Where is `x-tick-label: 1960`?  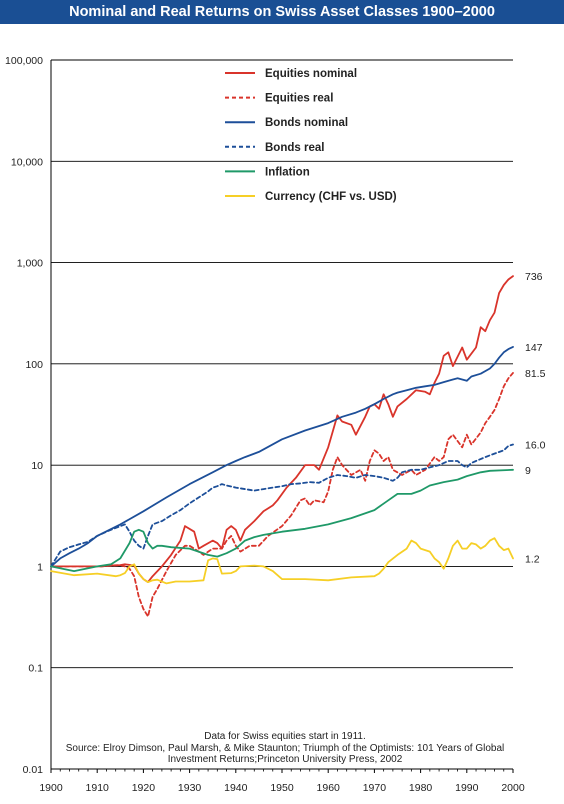 x-tick-label: 1960 is located at coordinates (329, 788).